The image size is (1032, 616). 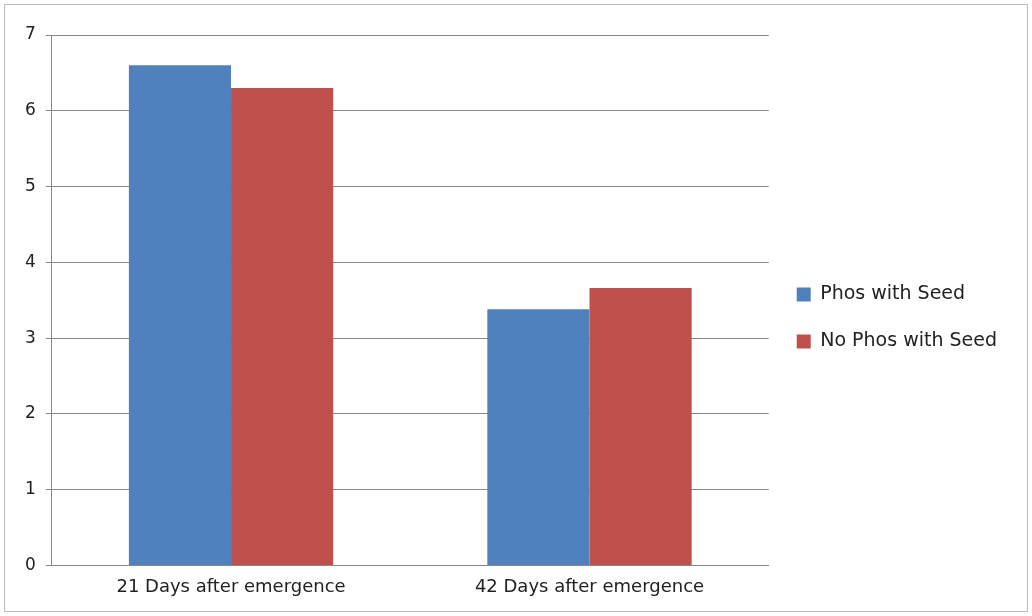 I want to click on y-tick-label: 6, so click(x=30, y=109).